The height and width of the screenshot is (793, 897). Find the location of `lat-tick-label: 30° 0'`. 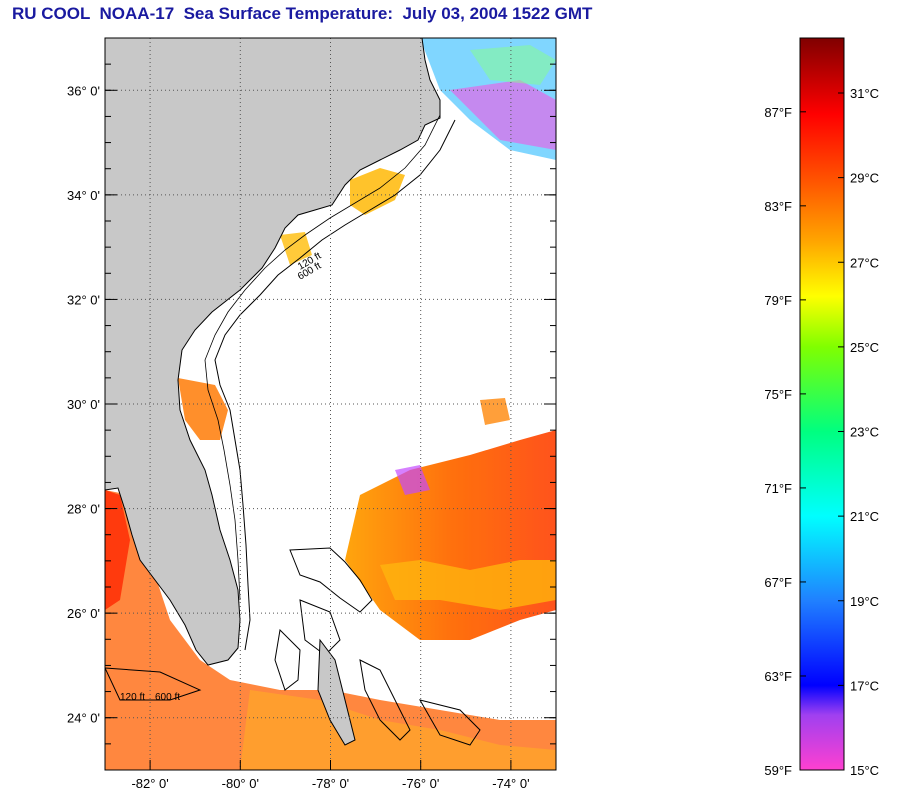

lat-tick-label: 30° 0' is located at coordinates (83, 404).